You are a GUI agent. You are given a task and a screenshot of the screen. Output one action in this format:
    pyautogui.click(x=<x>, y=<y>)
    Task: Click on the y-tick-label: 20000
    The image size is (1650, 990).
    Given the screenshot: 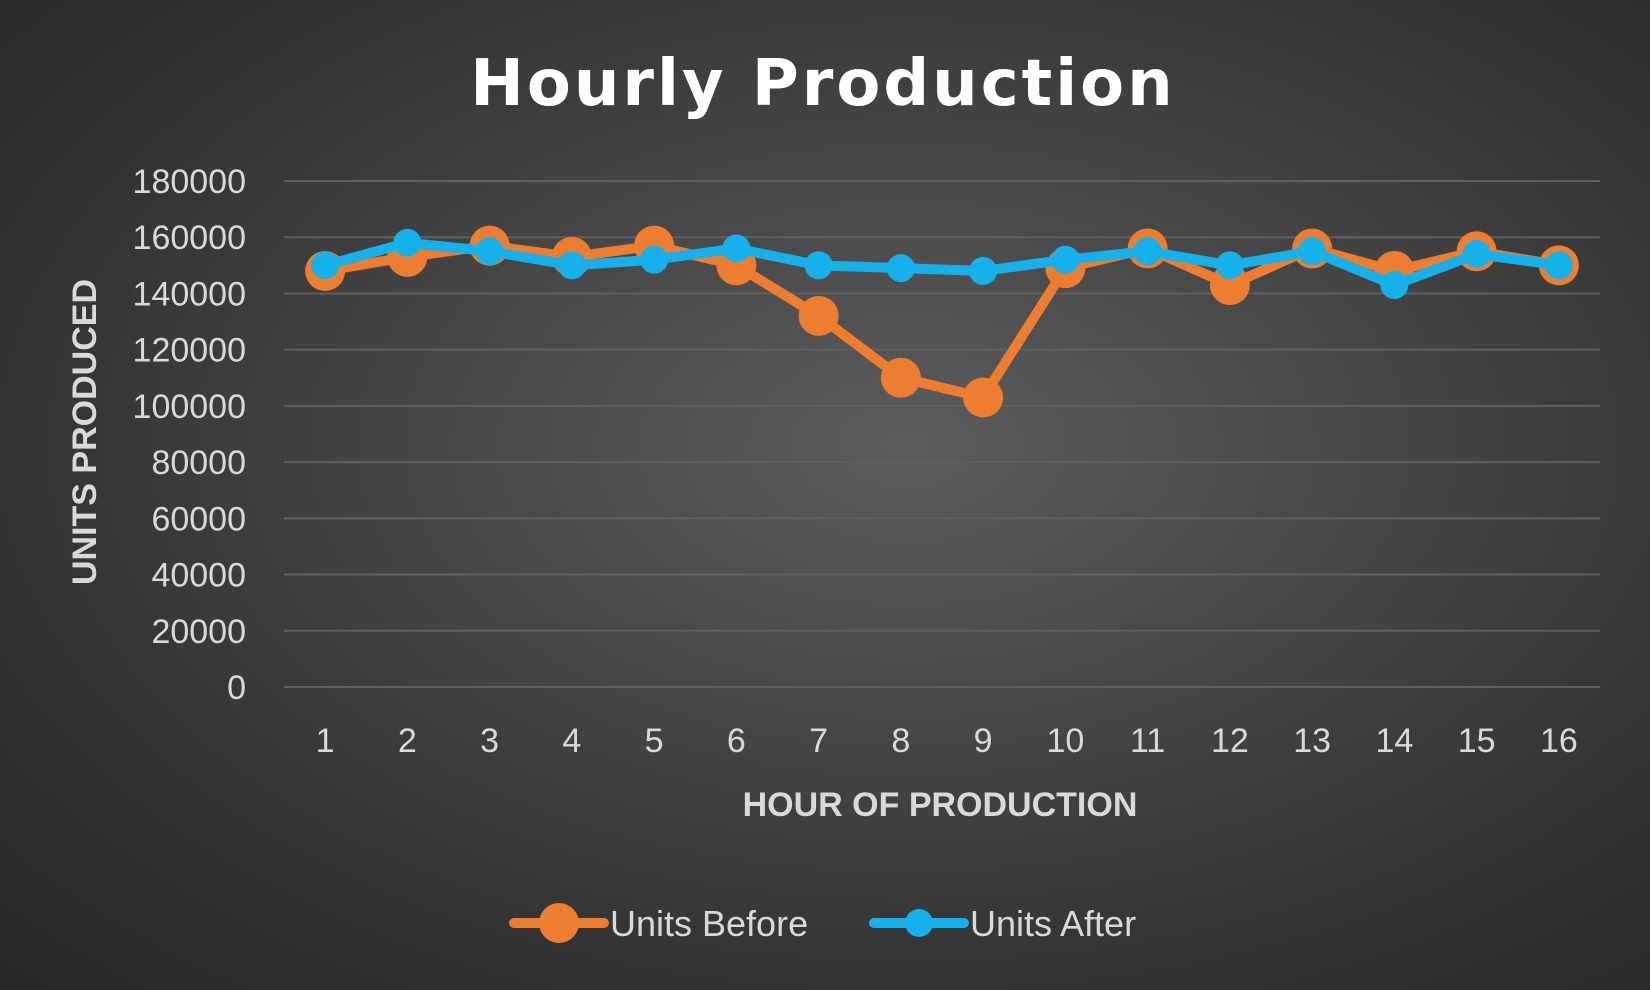 What is the action you would take?
    pyautogui.click(x=198, y=632)
    